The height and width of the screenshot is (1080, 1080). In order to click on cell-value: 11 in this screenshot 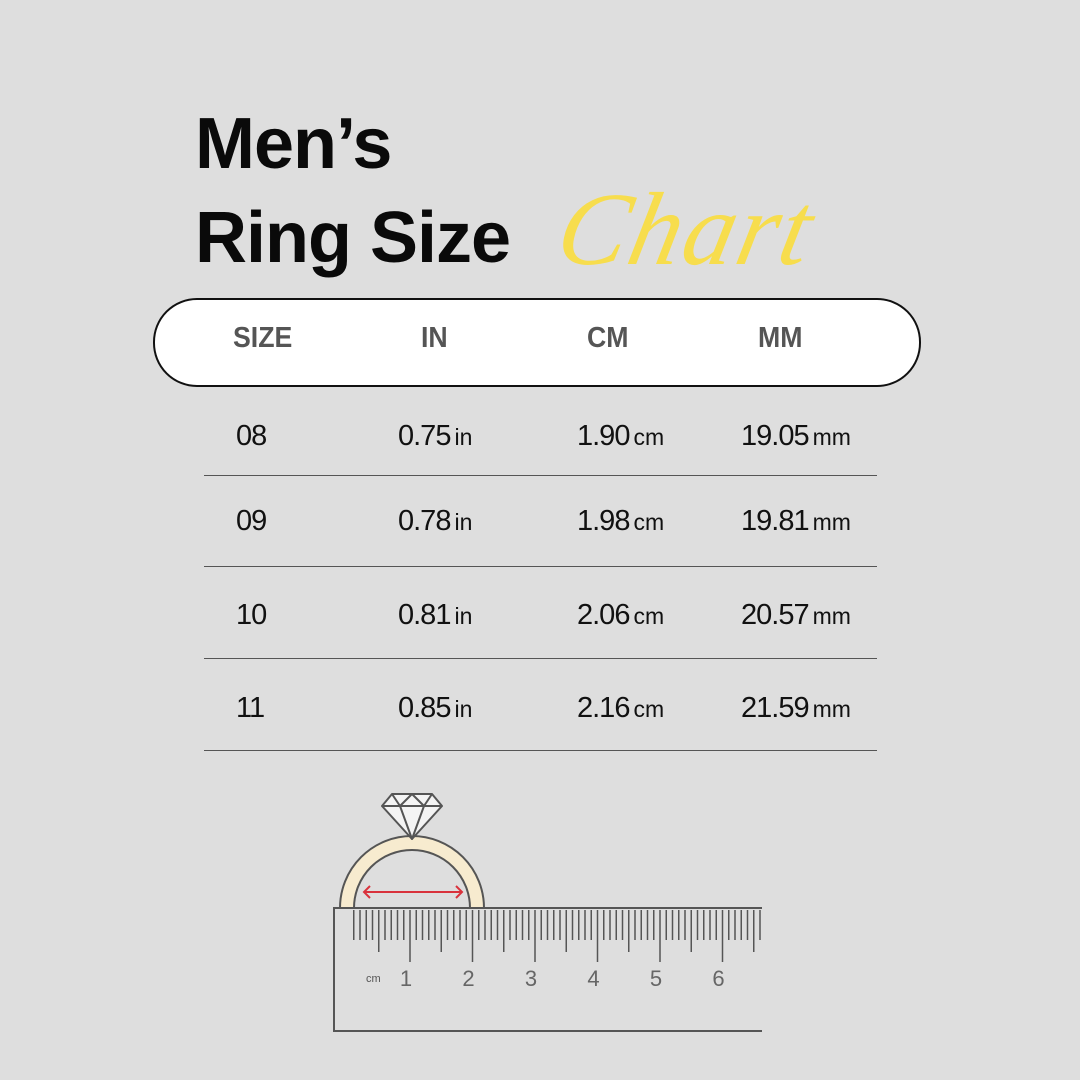, I will do `click(250, 708)`.